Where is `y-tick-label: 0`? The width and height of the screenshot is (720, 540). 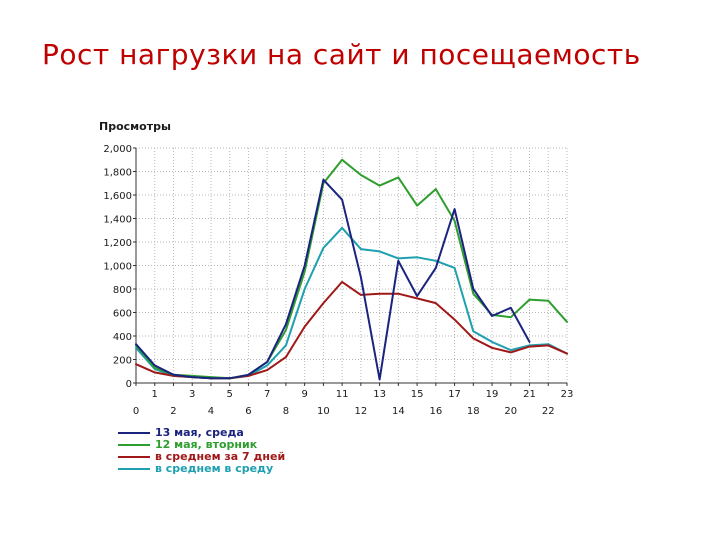 y-tick-label: 0 is located at coordinates (129, 384).